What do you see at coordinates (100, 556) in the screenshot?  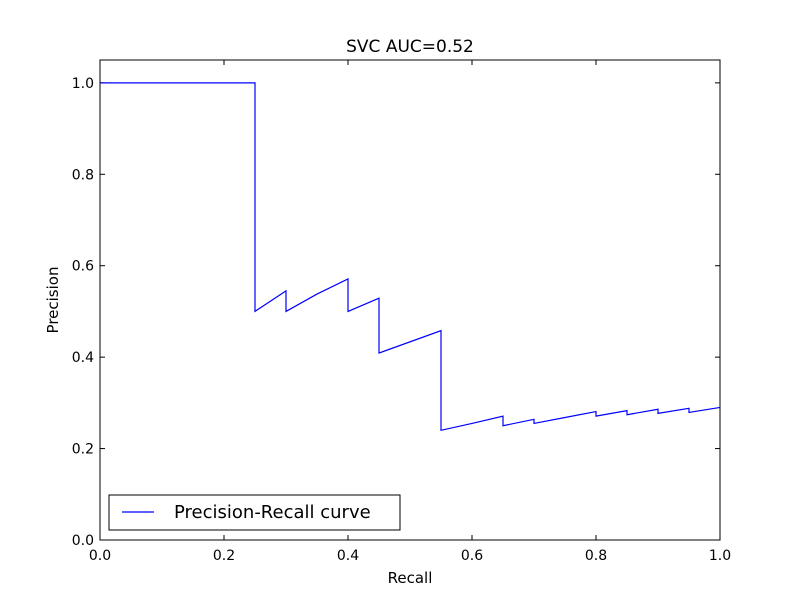 I see `x-tick-label: 0.0` at bounding box center [100, 556].